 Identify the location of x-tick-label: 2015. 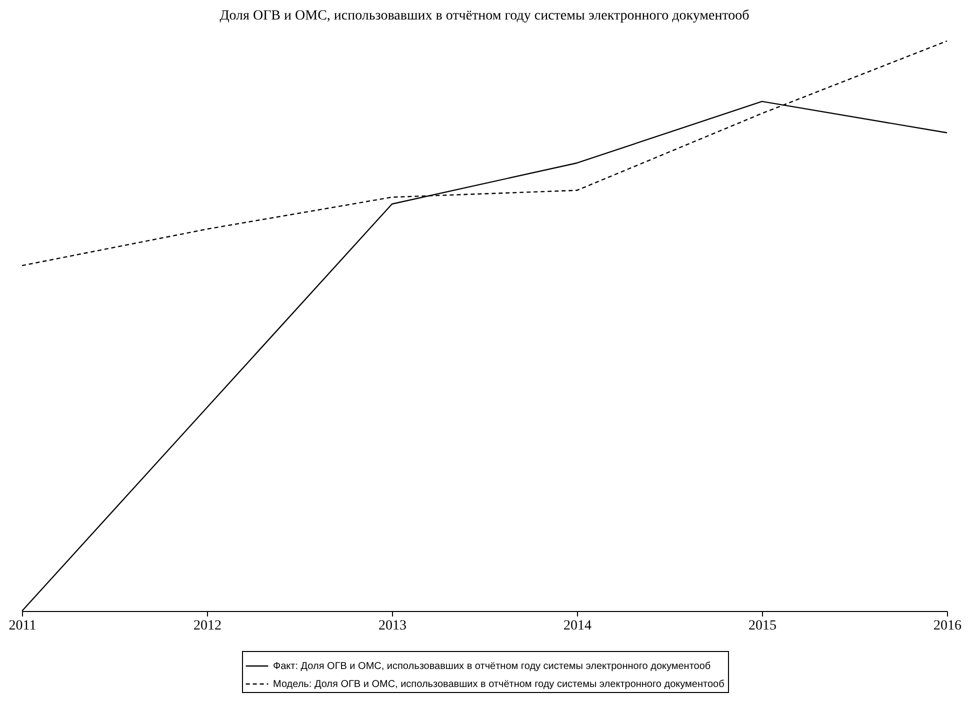
(762, 626).